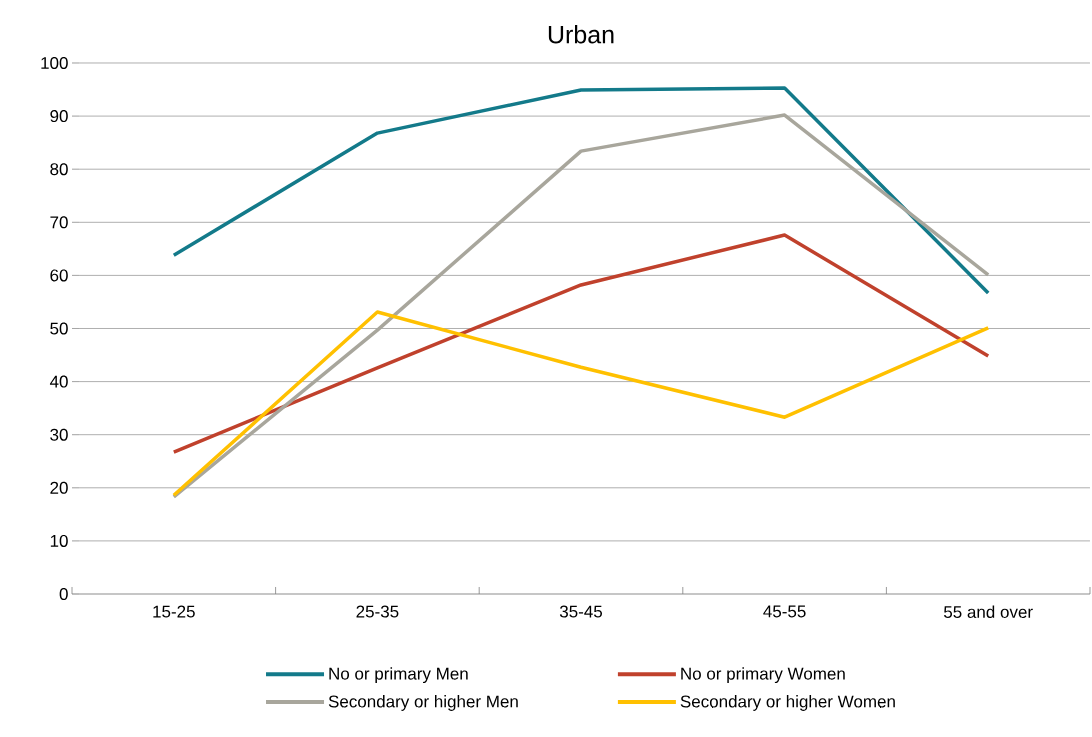 Image resolution: width=1092 pixels, height=737 pixels. I want to click on x-tick-label: 55 and over, so click(988, 612).